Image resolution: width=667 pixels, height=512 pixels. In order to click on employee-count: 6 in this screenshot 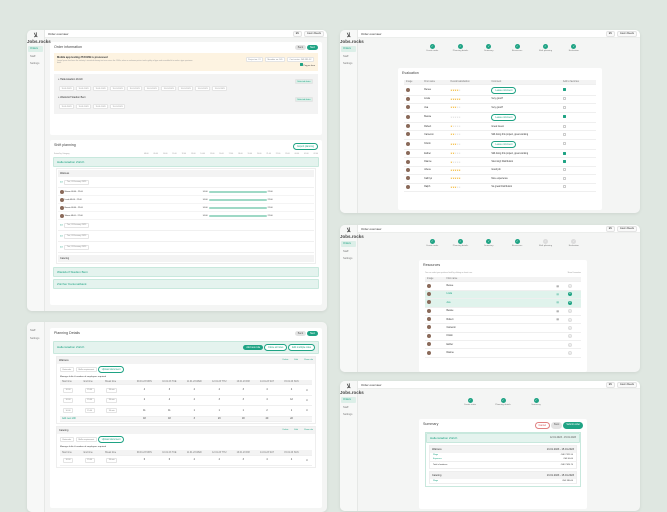, I will do `click(169, 461)`.